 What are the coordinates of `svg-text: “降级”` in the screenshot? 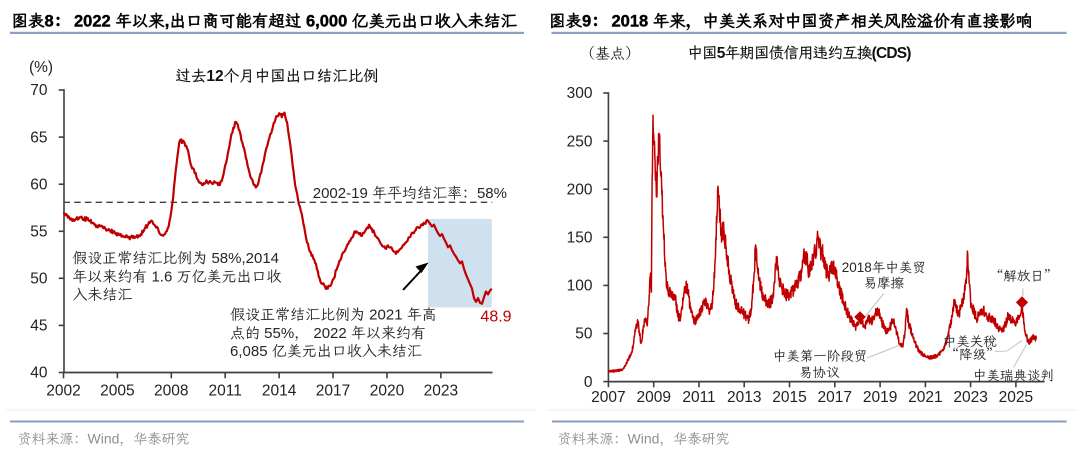 It's located at (973, 353).